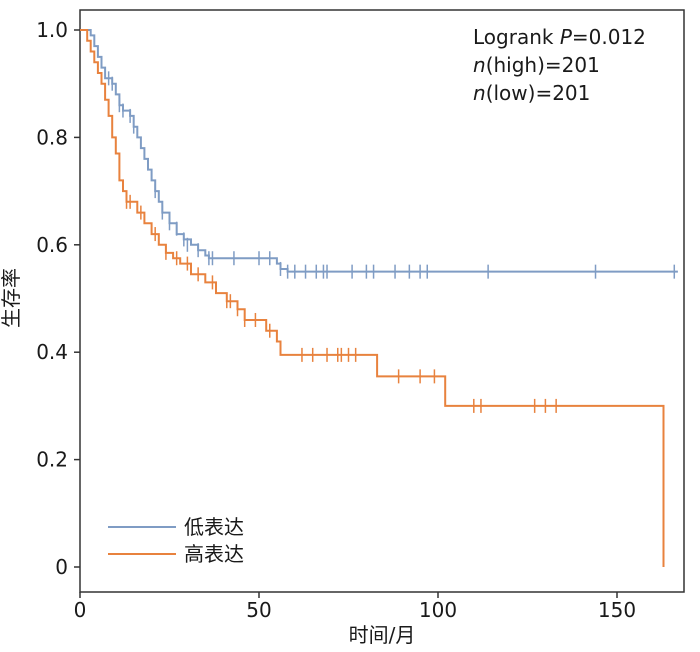  I want to click on n-low-annotation: n(low)=201, so click(531, 93).